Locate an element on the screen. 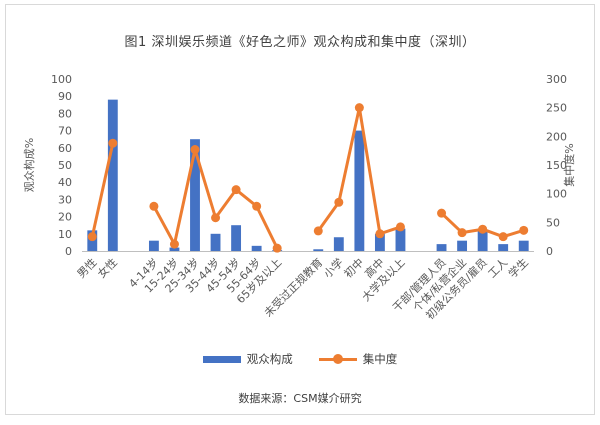 This screenshot has width=600, height=425. x-tick-label: 学生 is located at coordinates (517, 267).